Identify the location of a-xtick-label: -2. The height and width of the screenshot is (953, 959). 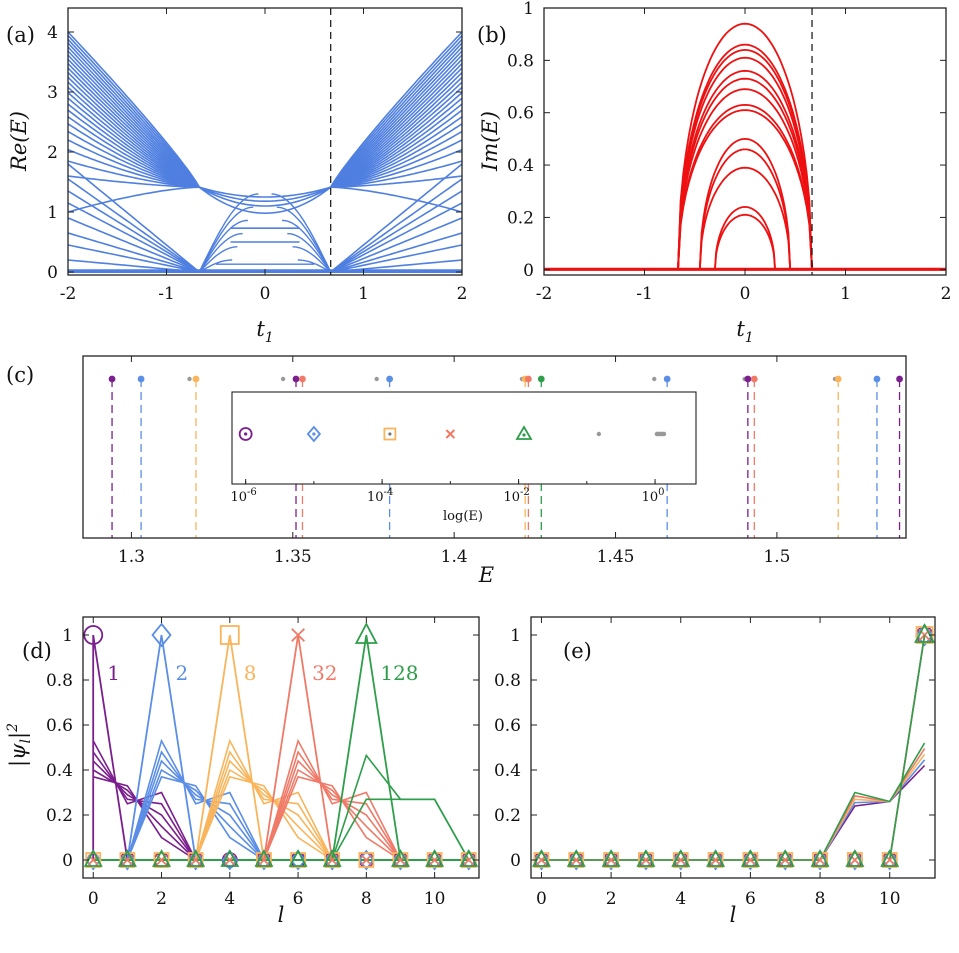
(68, 294).